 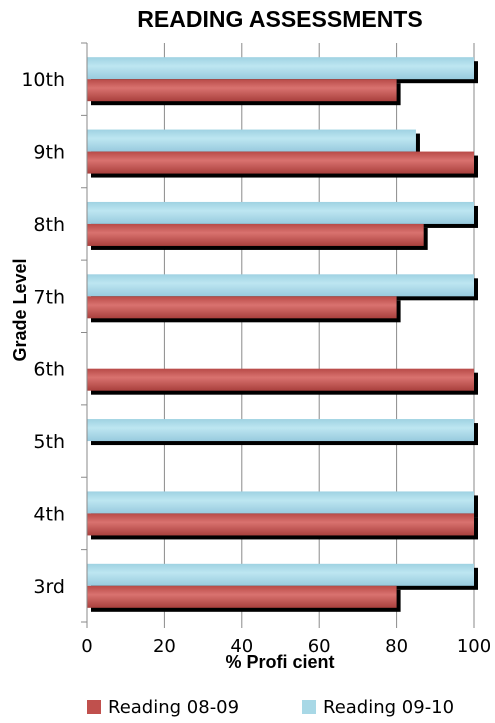 What do you see at coordinates (280, 379) in the screenshot?
I see `bar-reading-08-09-6th` at bounding box center [280, 379].